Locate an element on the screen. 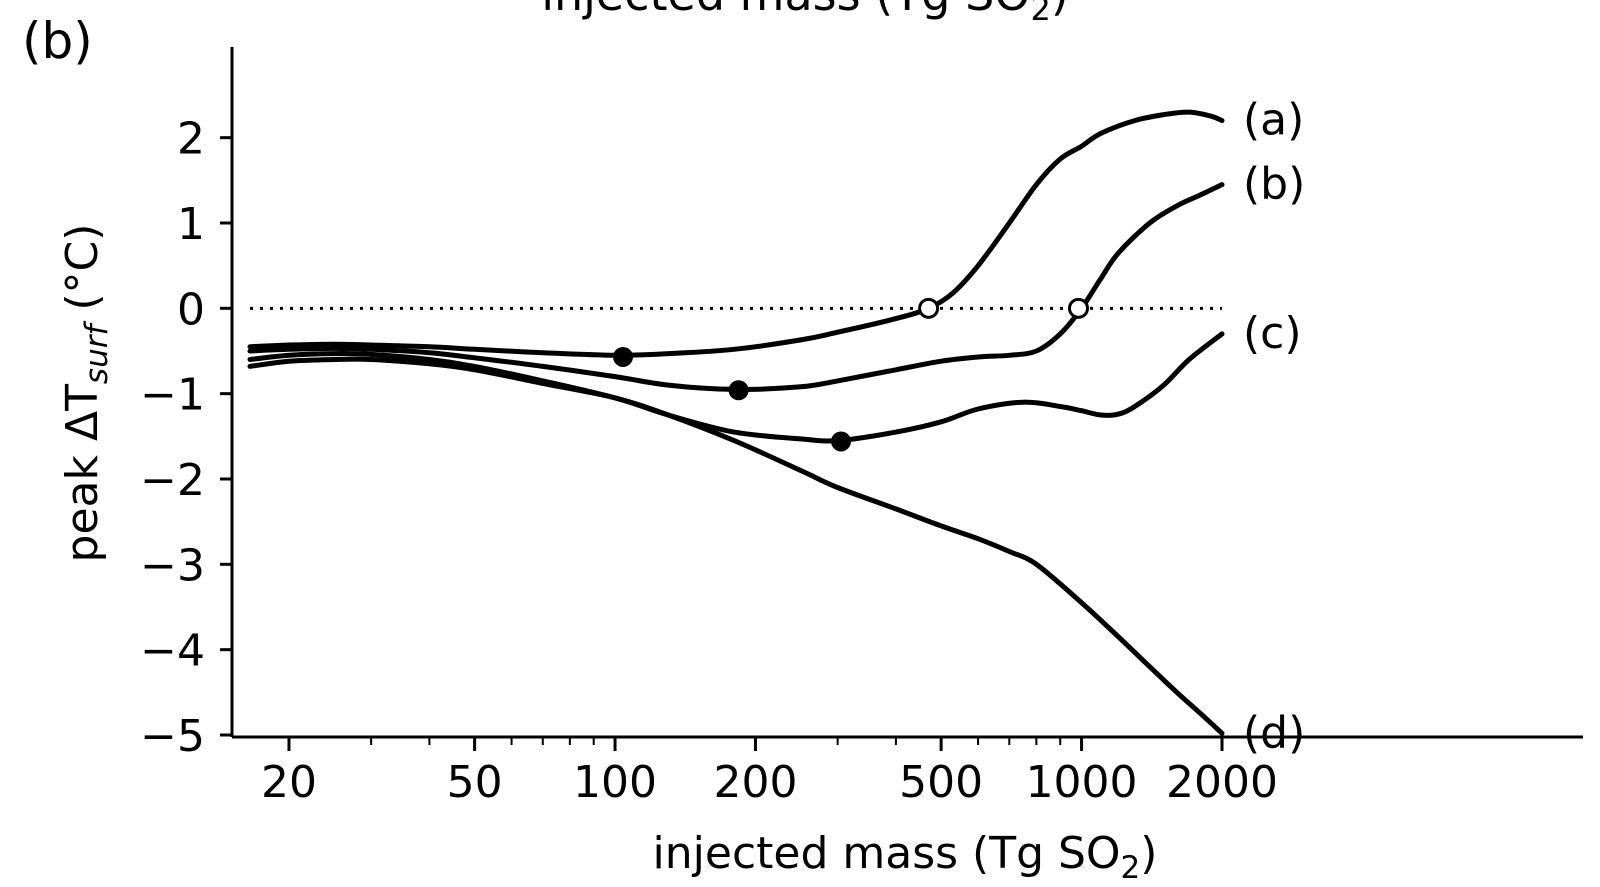  y-ticks: 2 1 0 −1 −2 −3 −4 −5 is located at coordinates (186, 438).